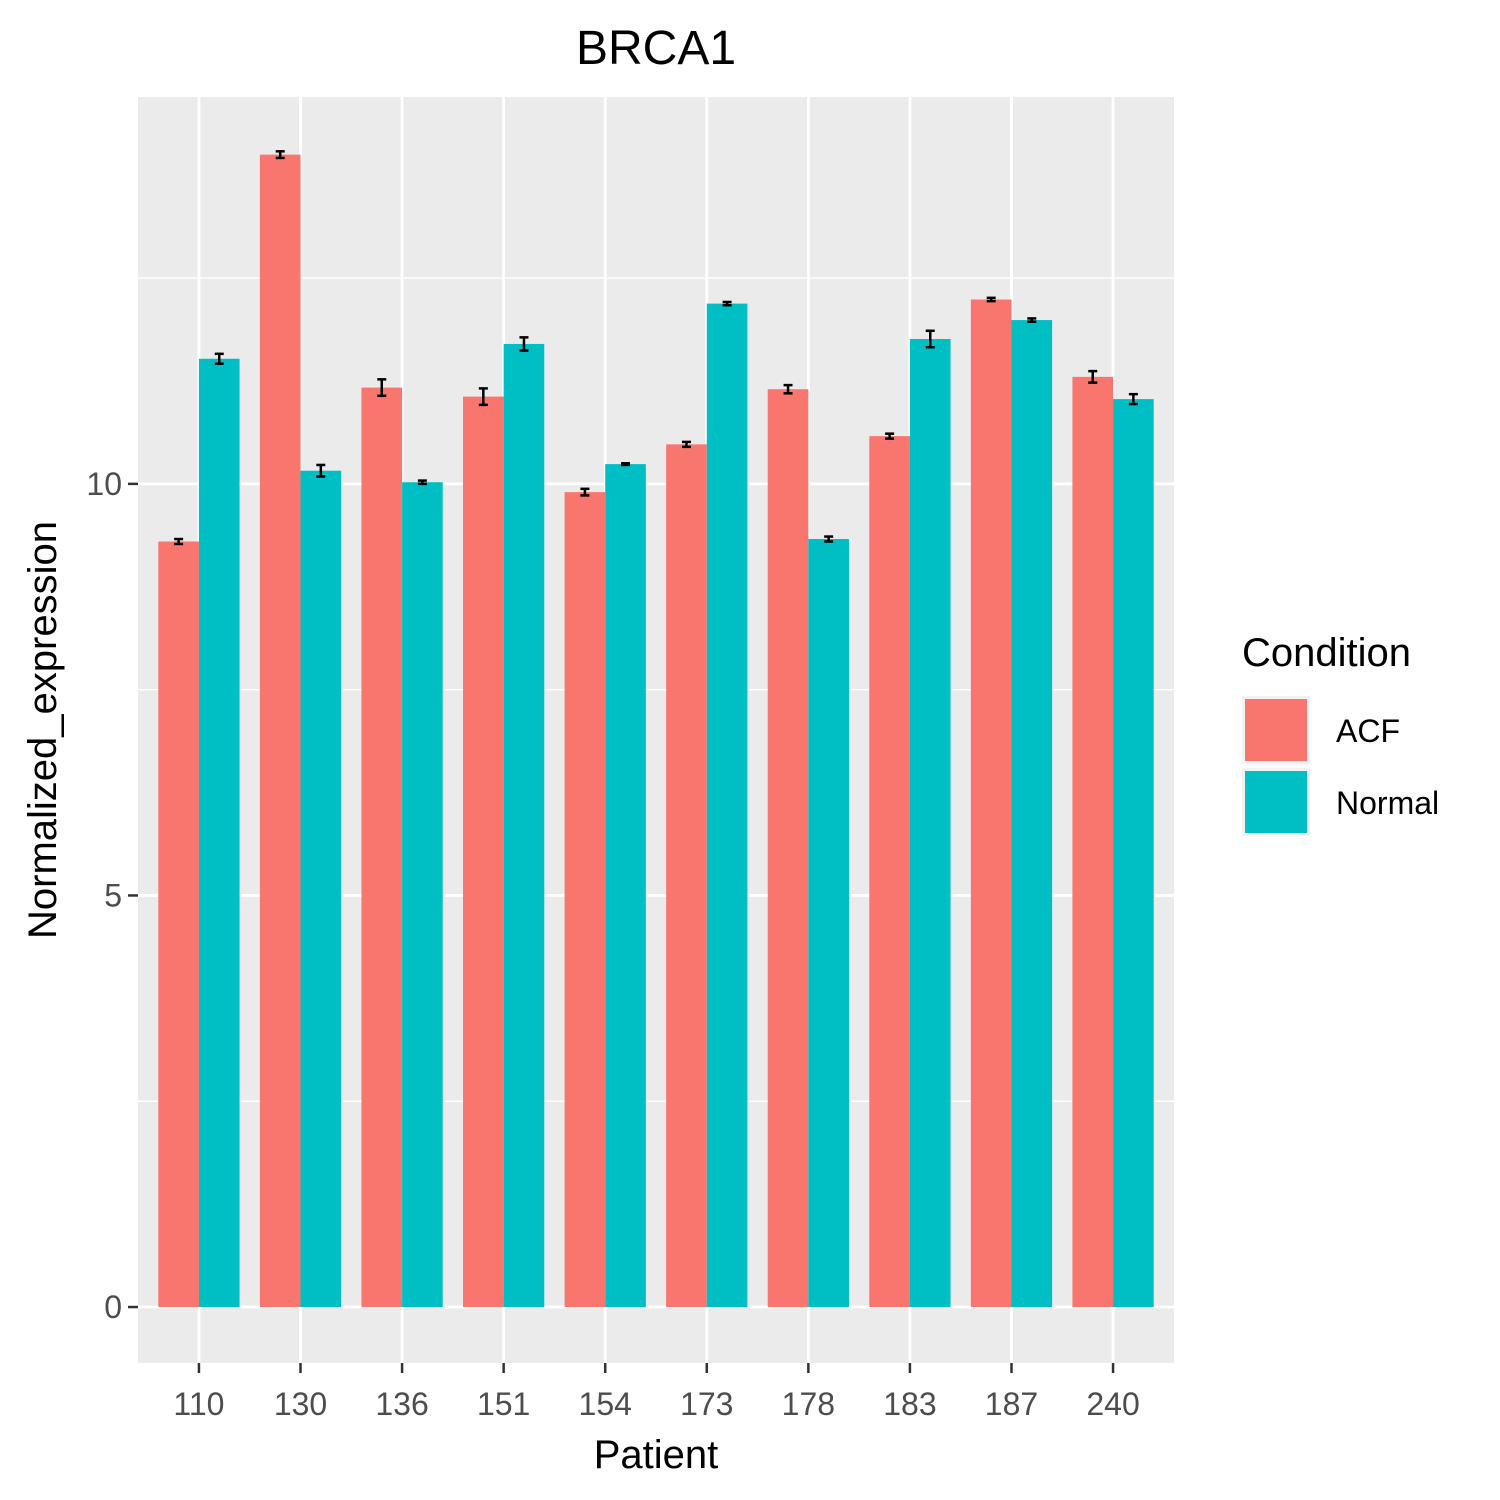 Image resolution: width=1500 pixels, height=1500 pixels. Describe the element at coordinates (1011, 1404) in the screenshot. I see `x-tick-label-187: 187` at that location.